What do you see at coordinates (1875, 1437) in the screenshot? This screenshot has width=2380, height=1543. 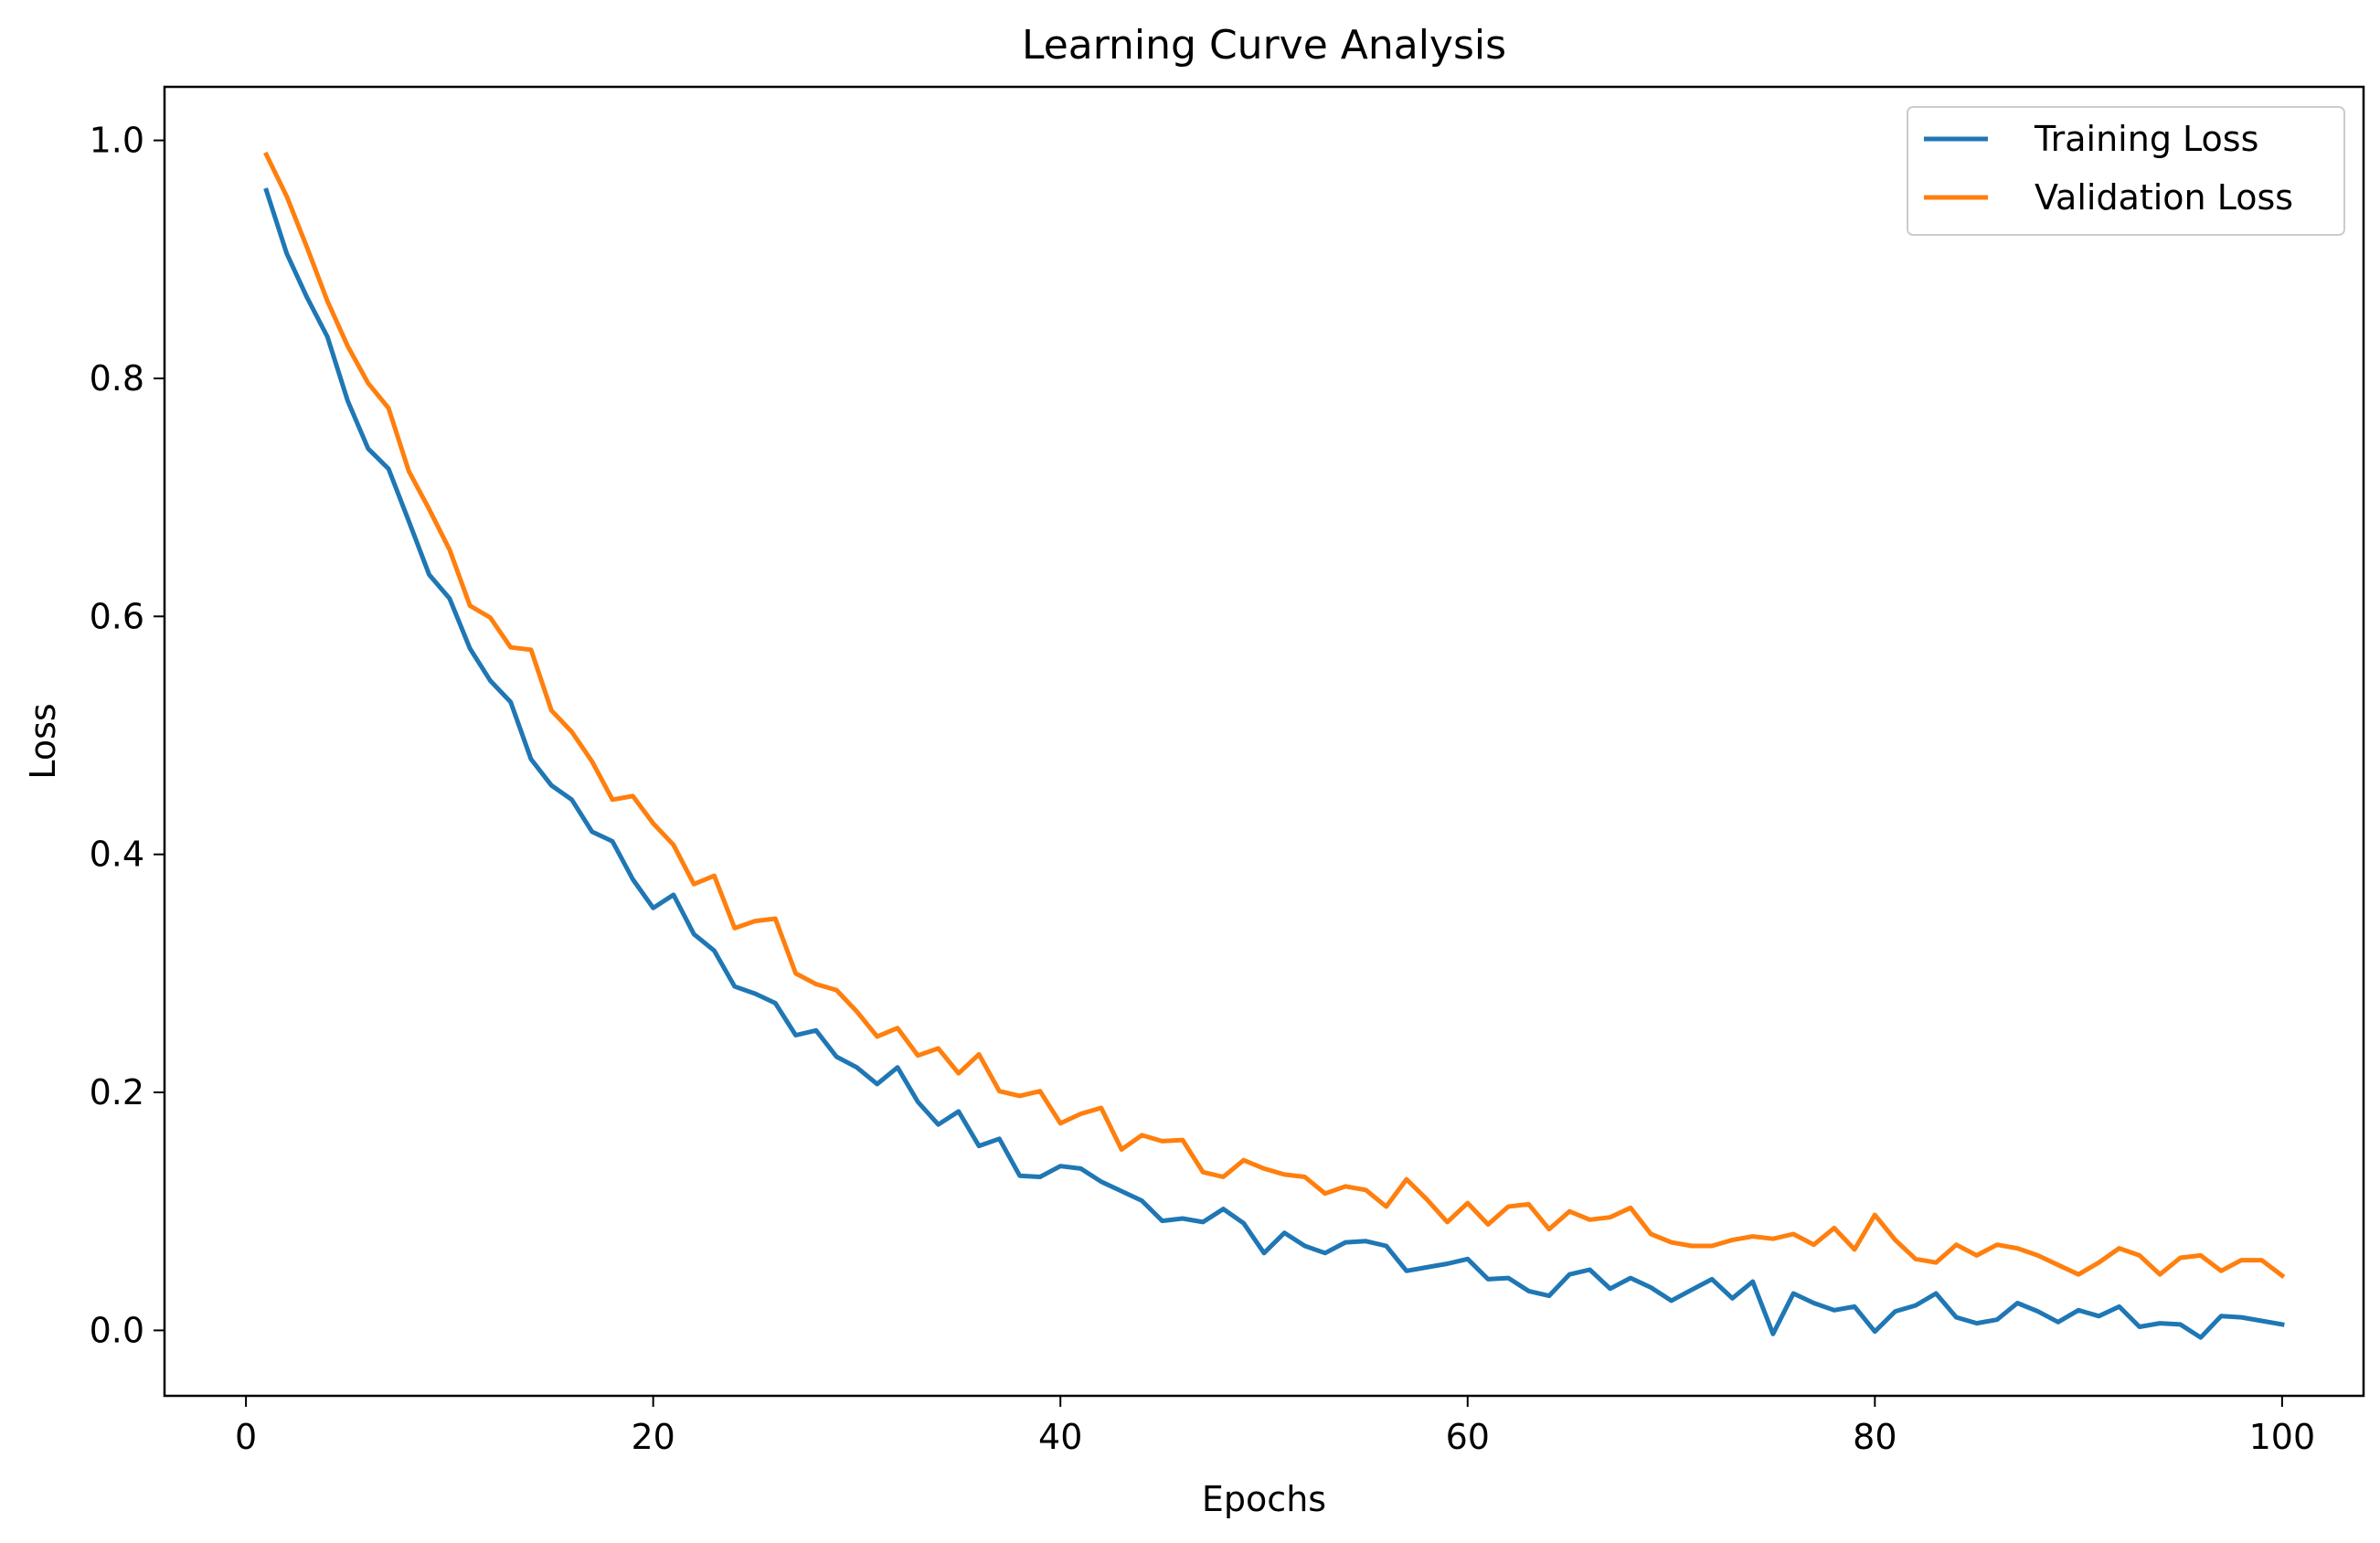 I see `x-tick-label: 80` at bounding box center [1875, 1437].